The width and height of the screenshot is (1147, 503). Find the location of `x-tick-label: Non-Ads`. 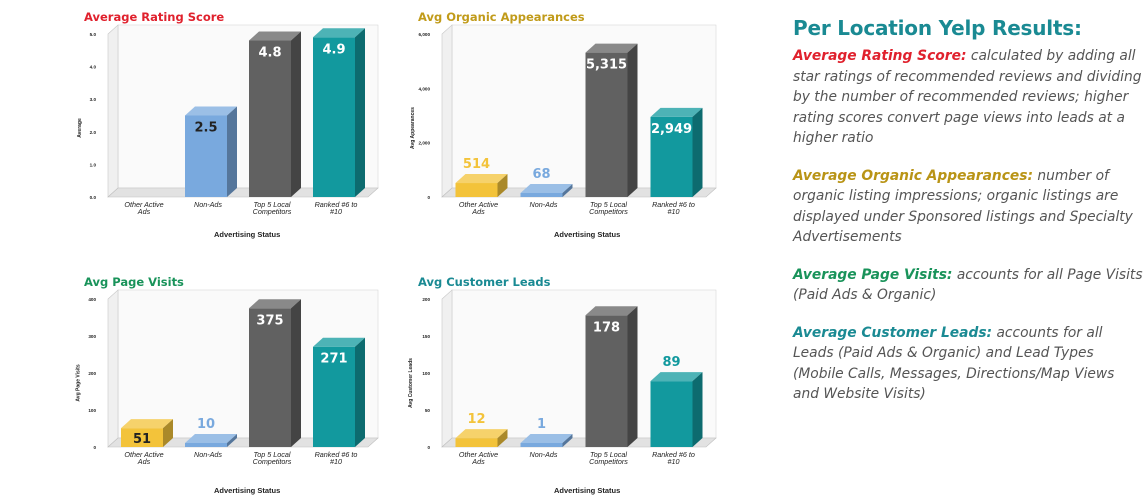

x-tick-label: Non-Ads is located at coordinates (544, 204).